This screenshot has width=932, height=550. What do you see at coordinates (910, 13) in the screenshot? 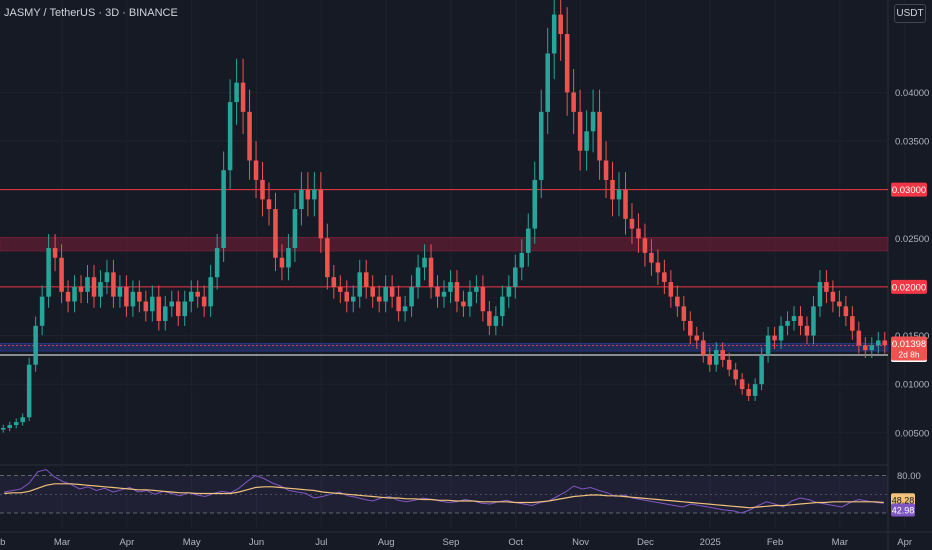
I see `currency-button: USDT` at bounding box center [910, 13].